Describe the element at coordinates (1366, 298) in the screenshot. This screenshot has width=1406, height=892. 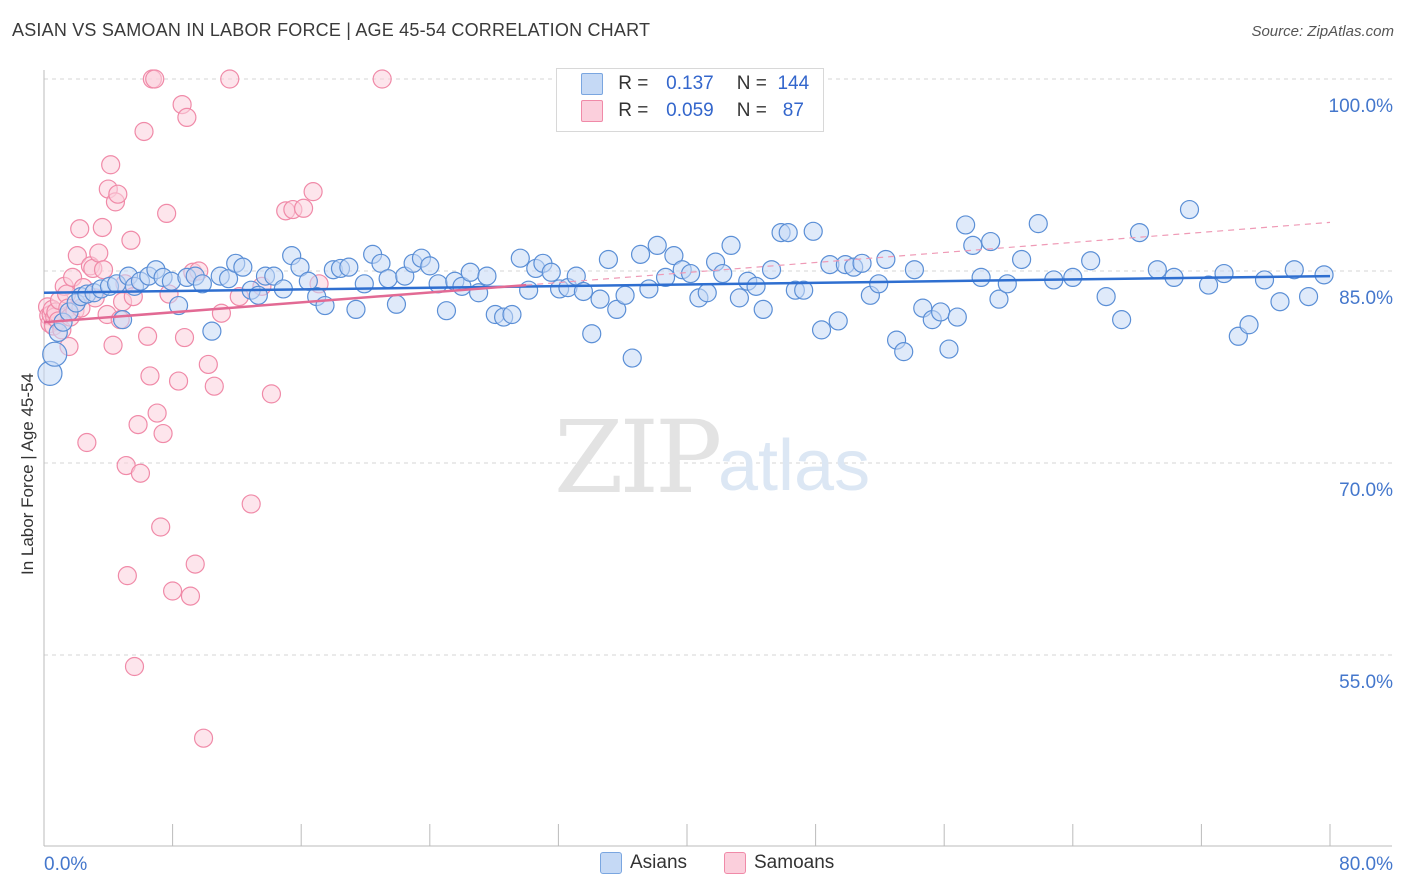
I see `y-tick-label: 85.0%` at that location.